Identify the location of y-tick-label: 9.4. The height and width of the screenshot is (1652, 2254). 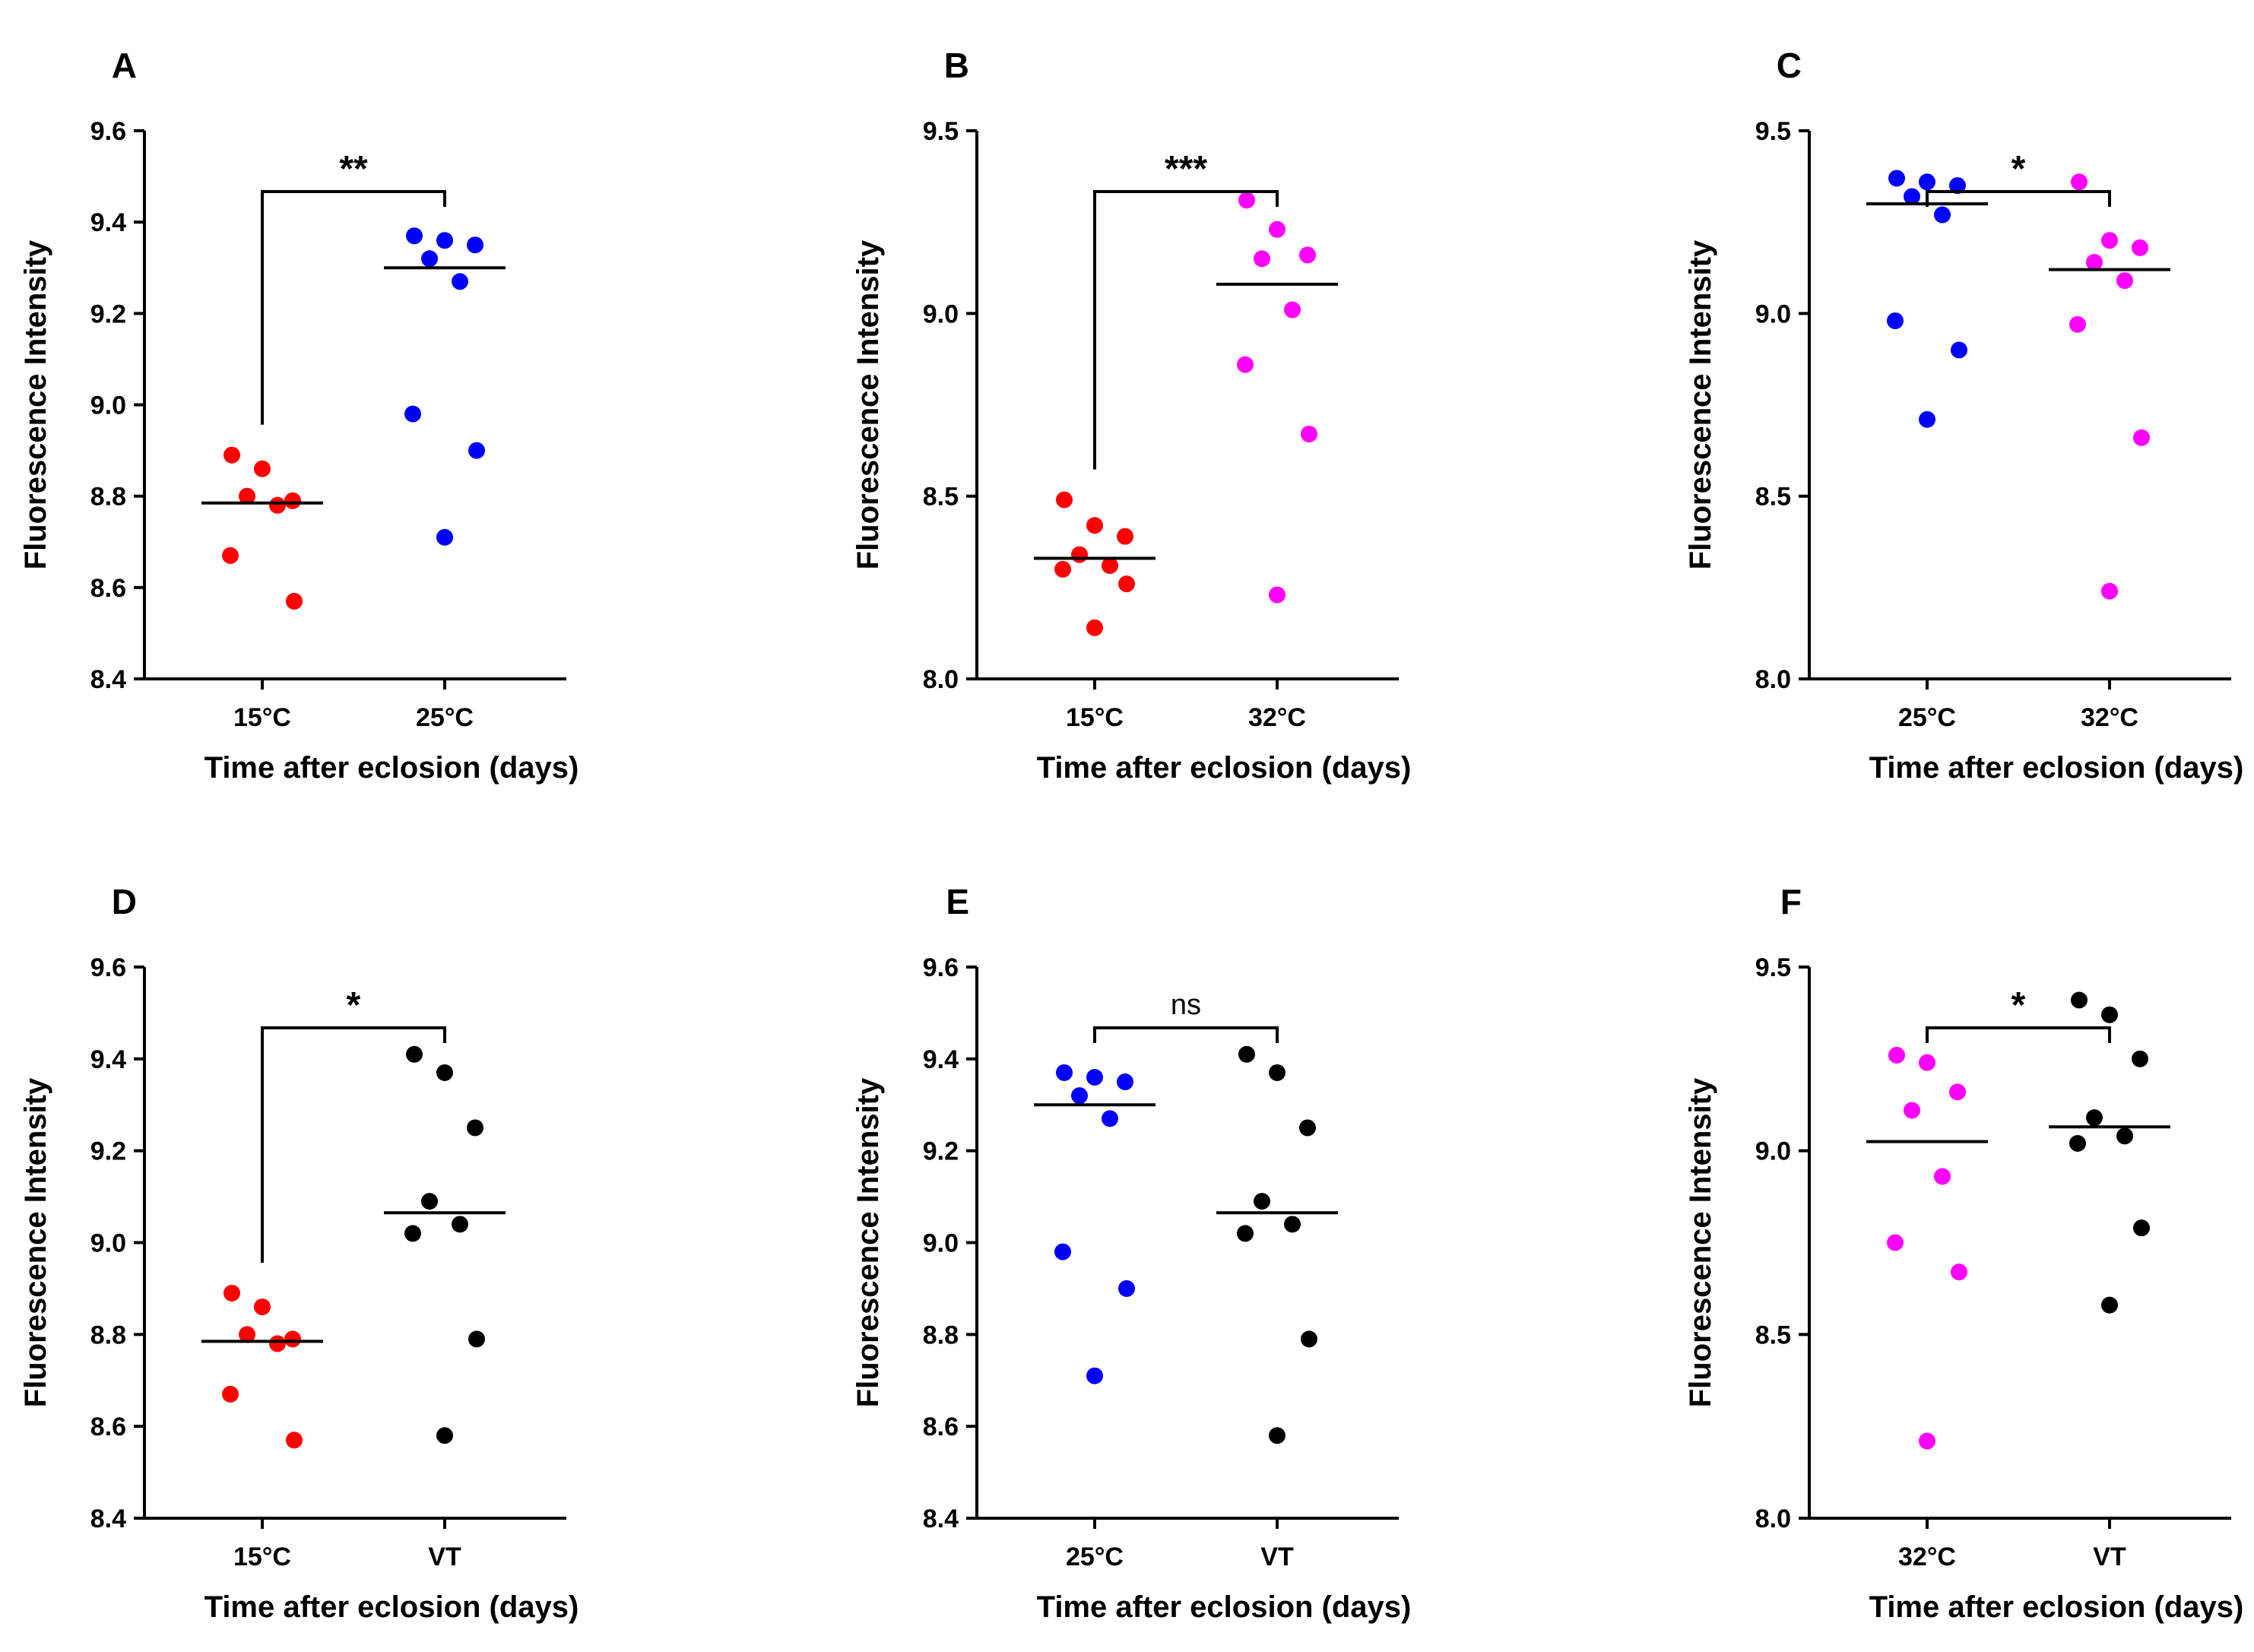
(108, 222).